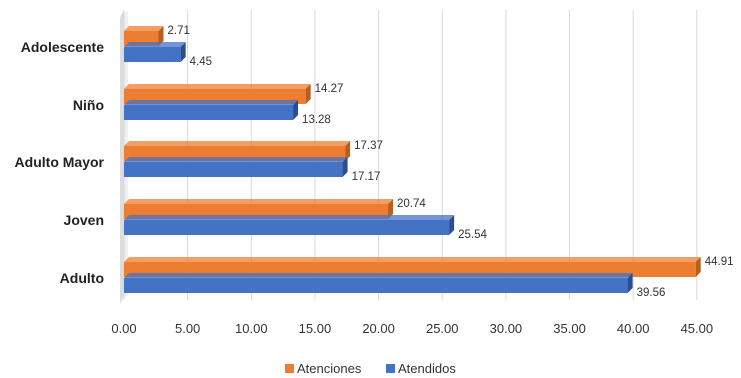 This screenshot has width=741, height=378. I want to click on category-labels: Adolescente Niño Adulto Mayor Joven Adulto, so click(60, 162).